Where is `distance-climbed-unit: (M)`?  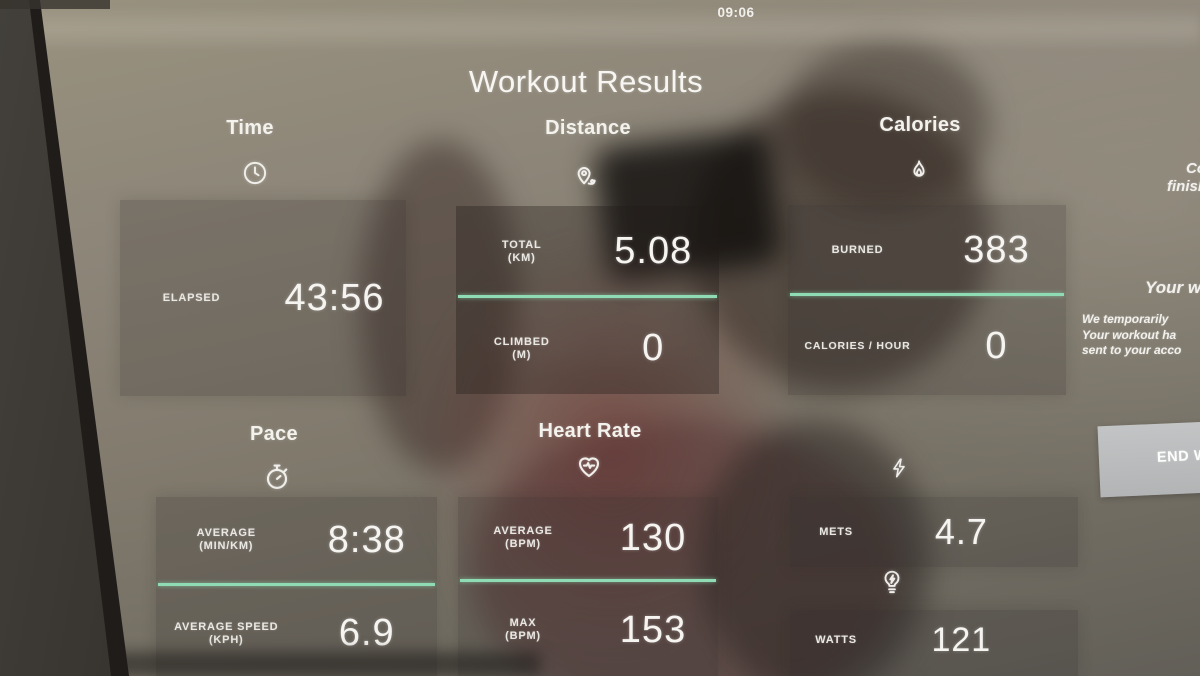 distance-climbed-unit: (M) is located at coordinates (522, 354).